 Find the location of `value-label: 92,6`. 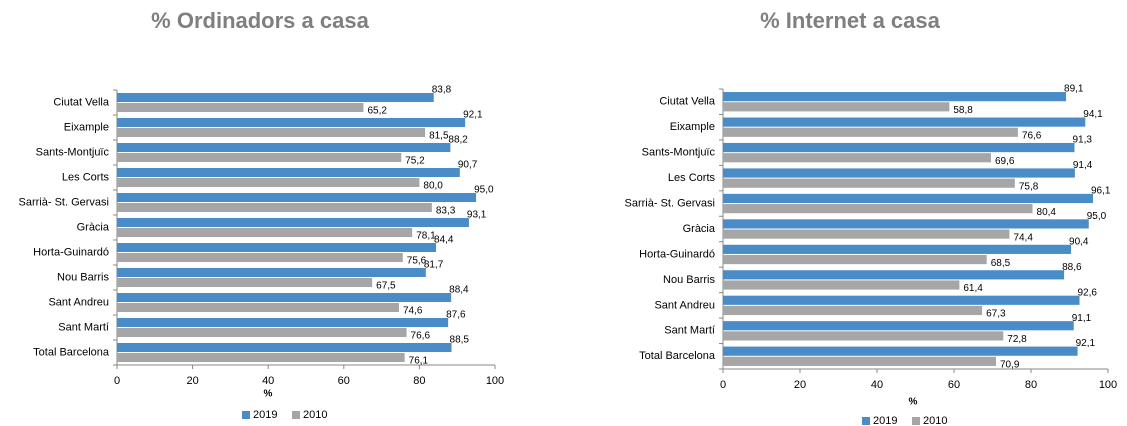

value-label: 92,6 is located at coordinates (1088, 292).